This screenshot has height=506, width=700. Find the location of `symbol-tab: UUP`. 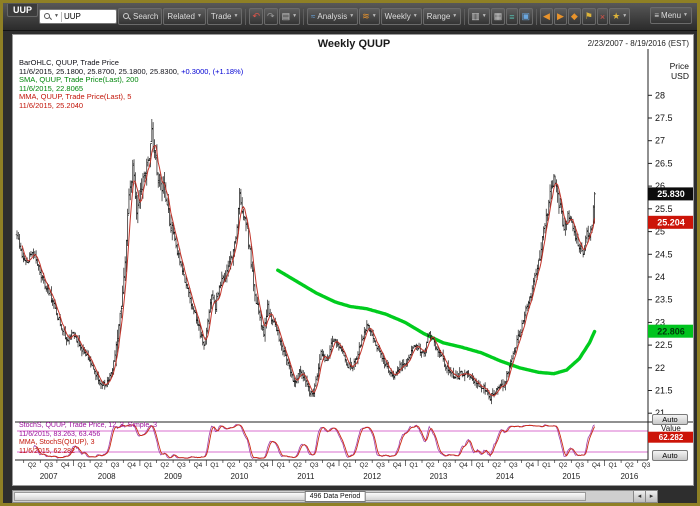

symbol-tab: UUP is located at coordinates (23, 10).